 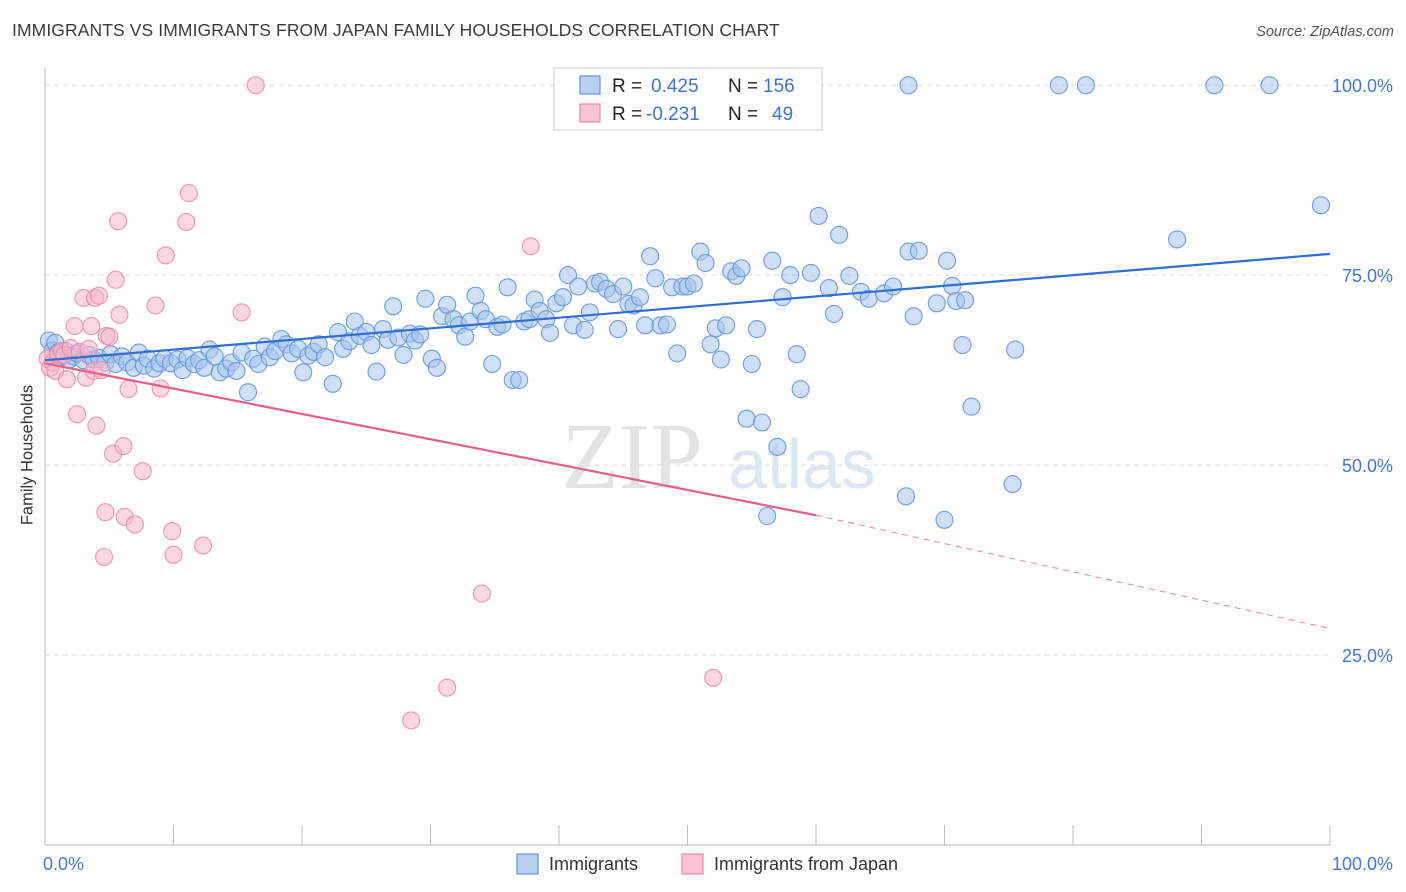 What do you see at coordinates (687, 307) in the screenshot?
I see `trend-line-immigrants` at bounding box center [687, 307].